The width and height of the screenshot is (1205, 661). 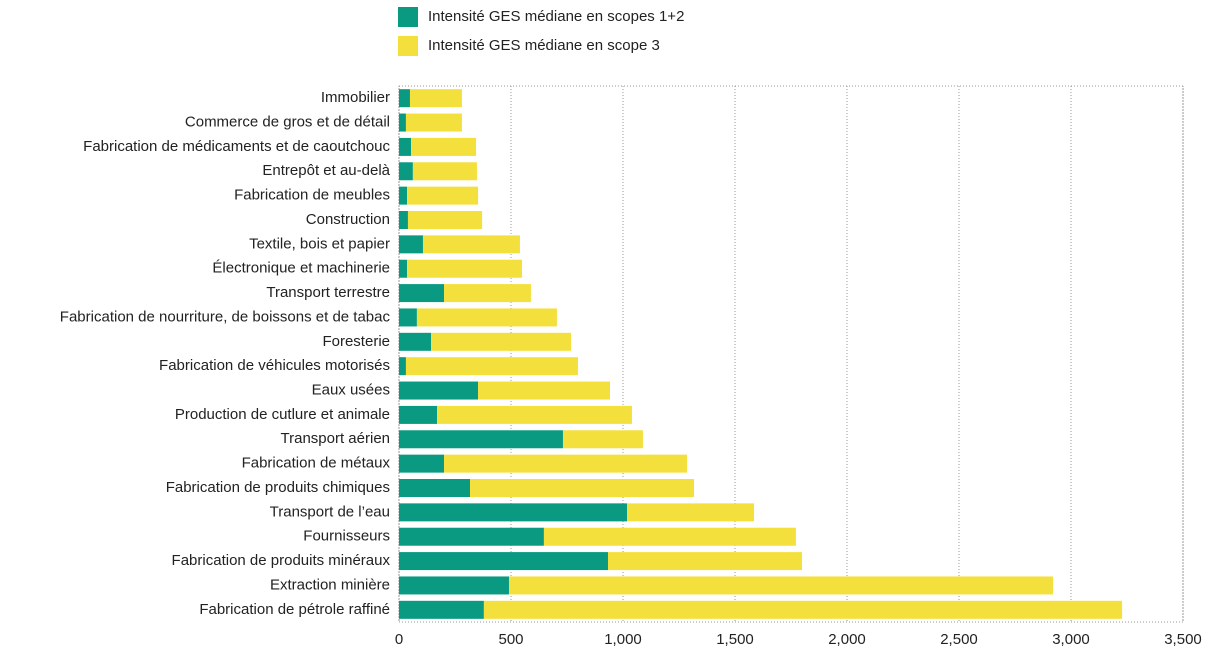 I want to click on y-tick-label: Fabrication de véhicules motorisés, so click(x=274, y=365).